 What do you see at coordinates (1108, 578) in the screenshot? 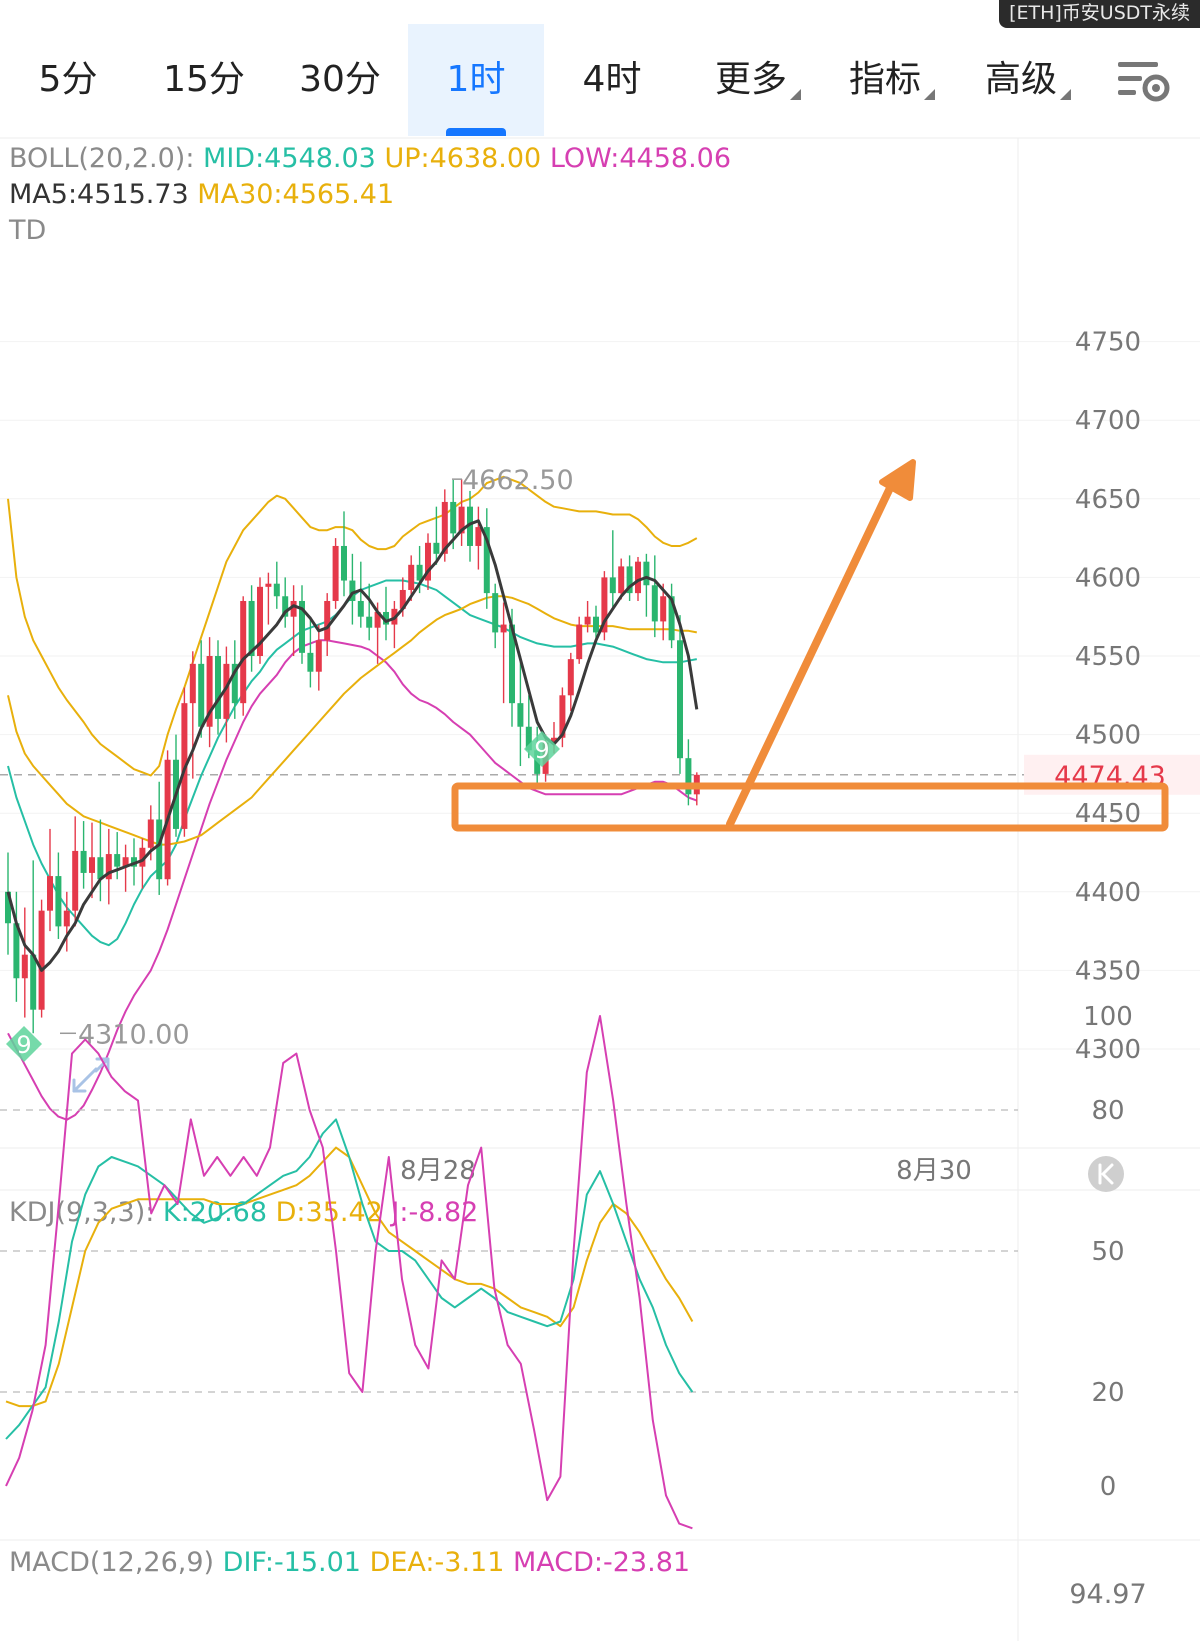
I see `price-tick-label: 4600` at bounding box center [1108, 578].